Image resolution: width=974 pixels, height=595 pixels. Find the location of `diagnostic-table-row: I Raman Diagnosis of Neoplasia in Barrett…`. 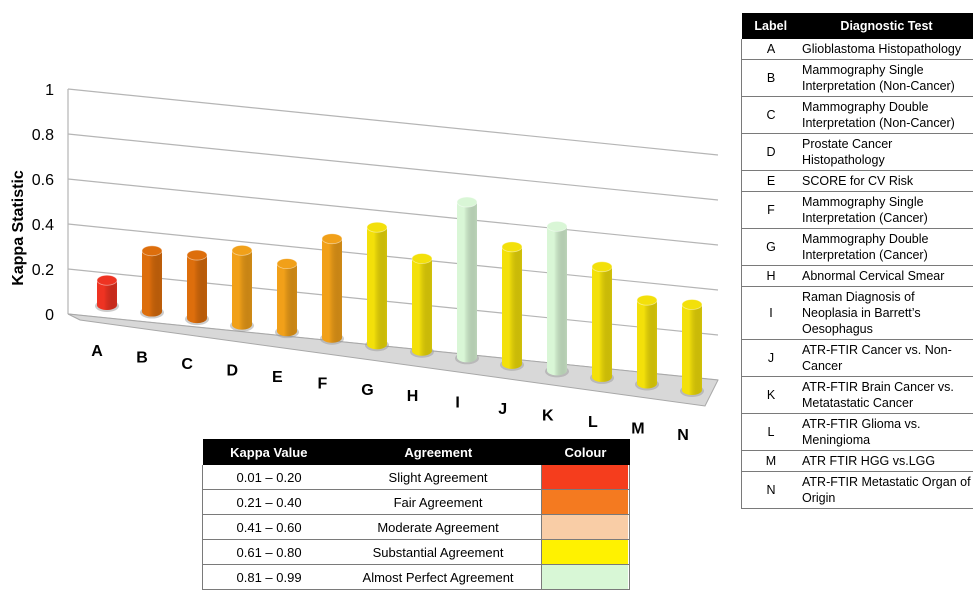

diagnostic-table-row: I Raman Diagnosis of Neoplasia in Barrett… is located at coordinates (857, 313).